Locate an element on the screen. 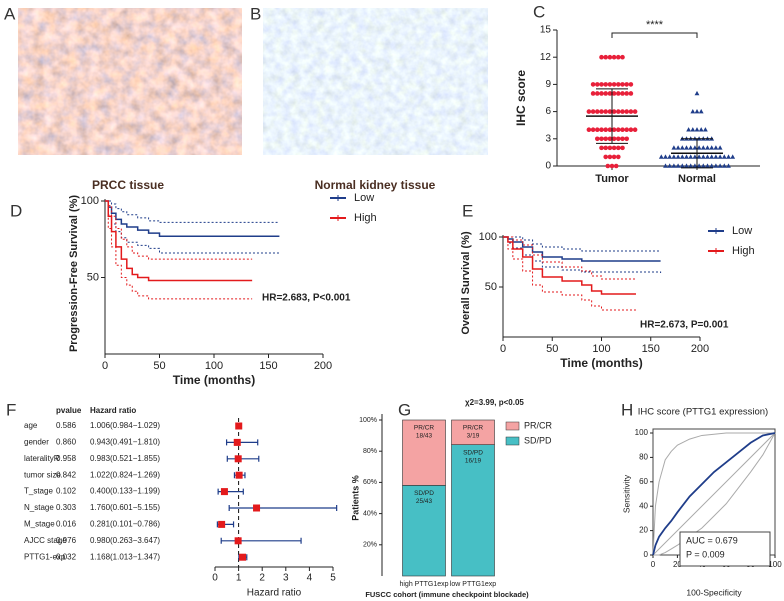 Image resolution: width=784 pixels, height=601 pixels. x-tick-label: 50 is located at coordinates (159, 366).